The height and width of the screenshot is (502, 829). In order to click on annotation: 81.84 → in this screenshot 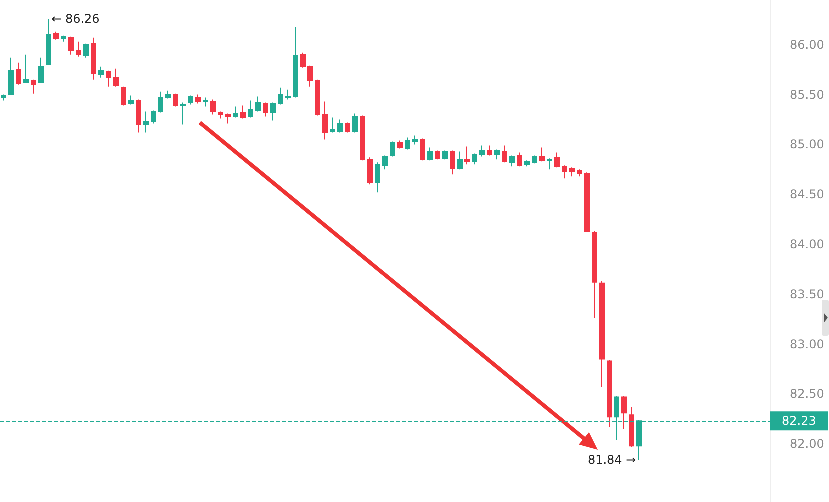, I will do `click(612, 460)`.